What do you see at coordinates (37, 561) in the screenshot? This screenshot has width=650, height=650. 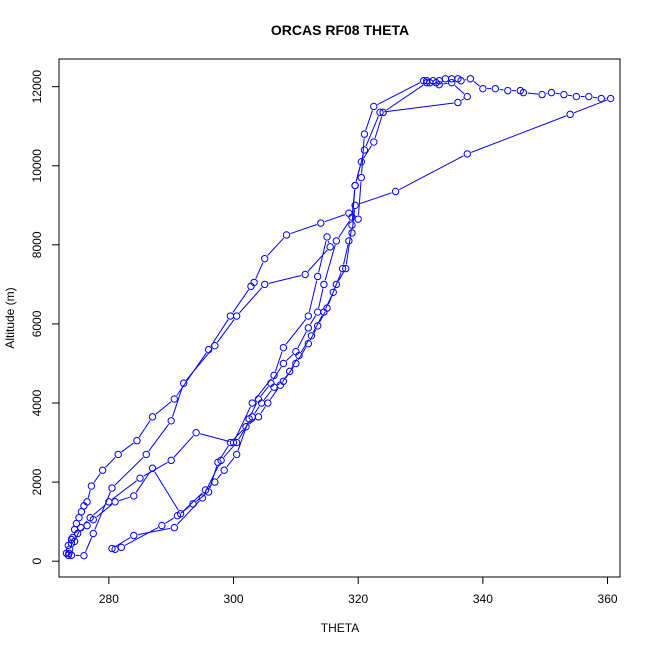 I see `y-tick-label: 0` at bounding box center [37, 561].